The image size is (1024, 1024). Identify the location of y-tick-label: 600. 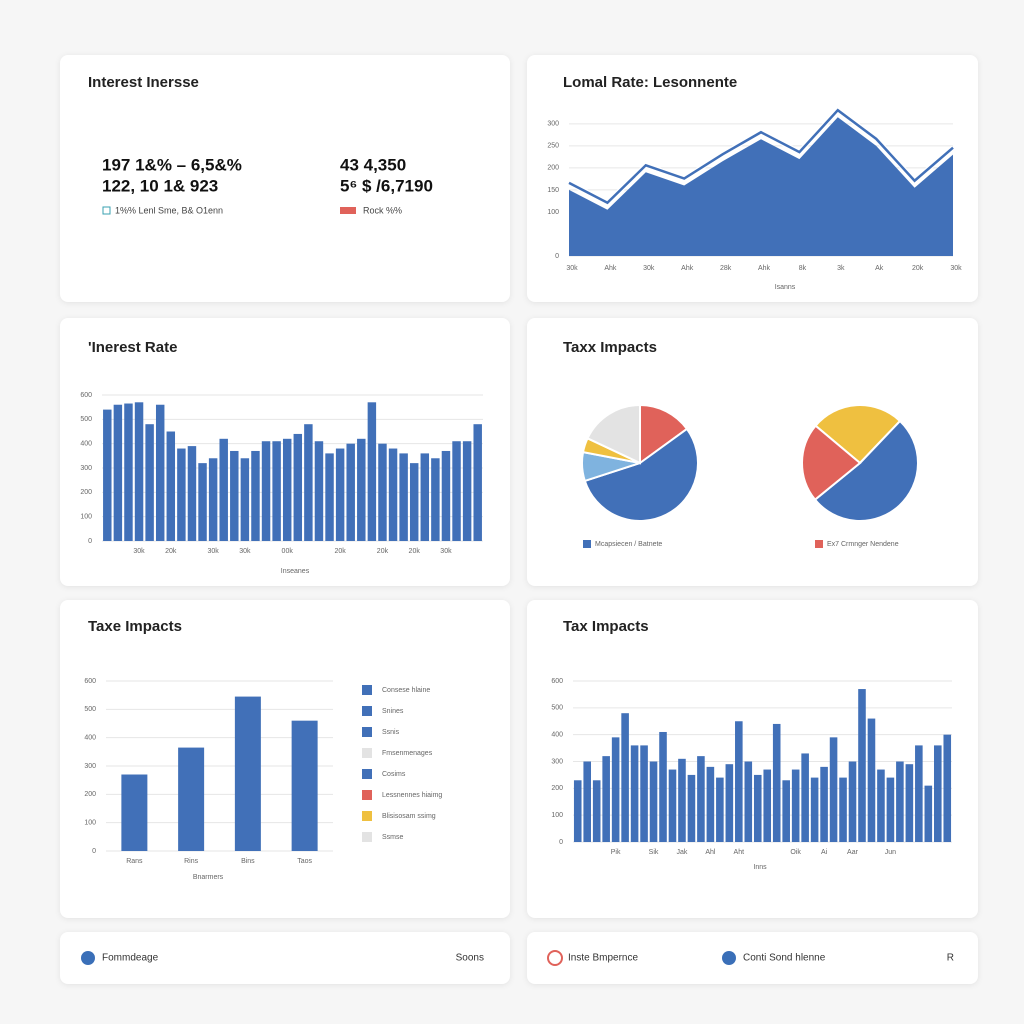
(86, 395).